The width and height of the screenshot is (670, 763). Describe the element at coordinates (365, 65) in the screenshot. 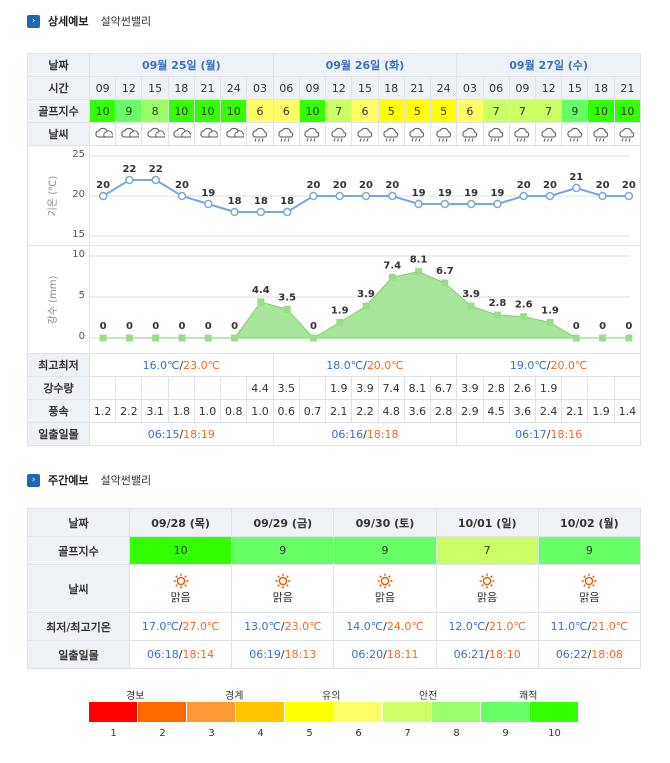

I see `day-header: 09월 26일 (화)` at that location.